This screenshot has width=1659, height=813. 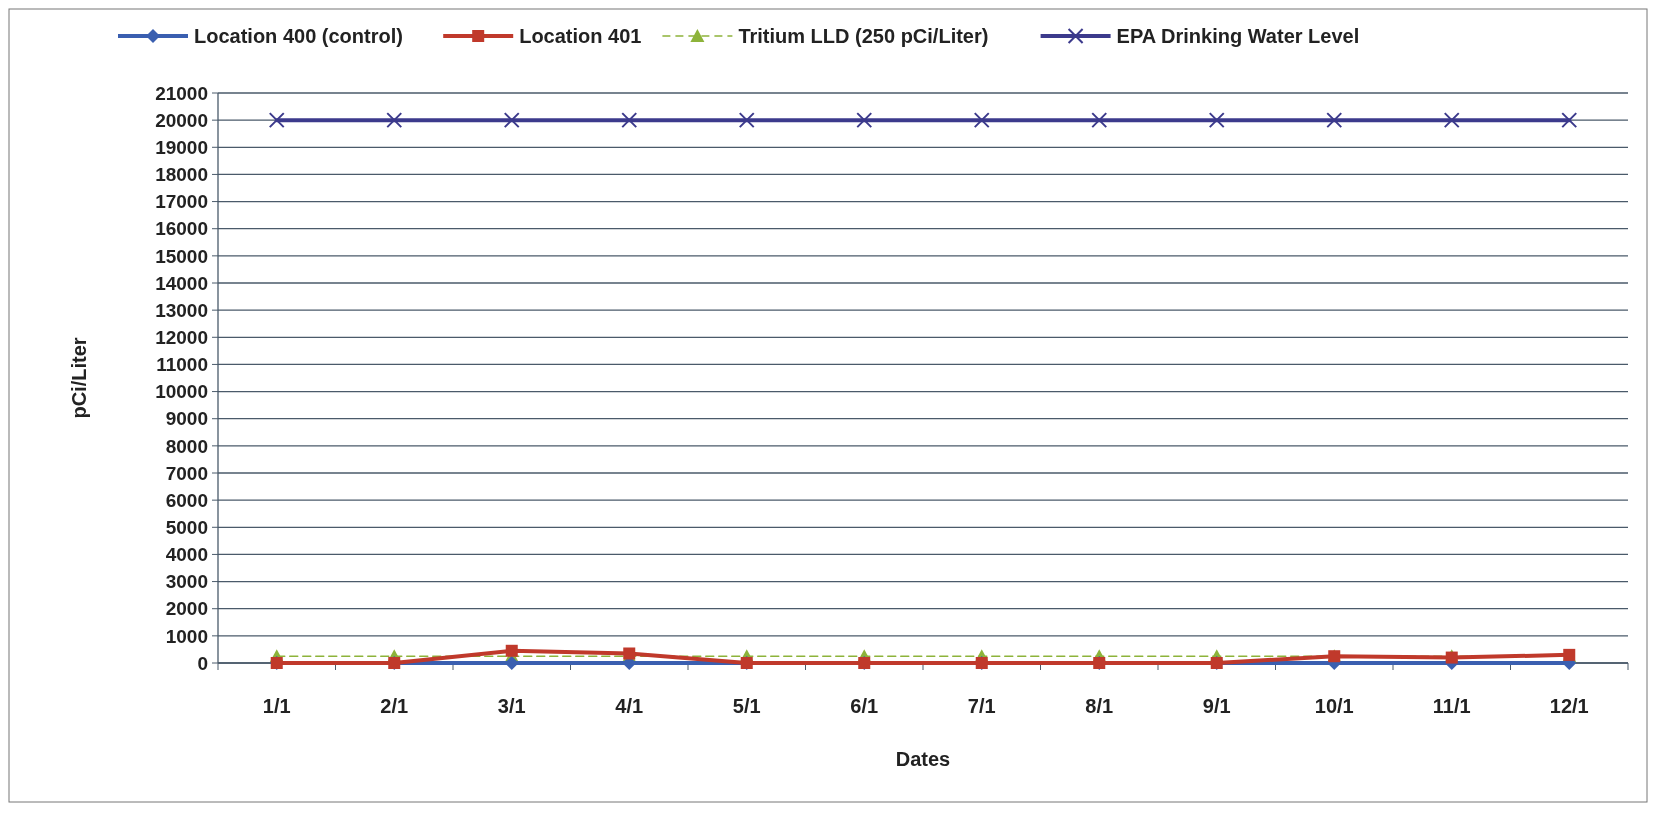 I want to click on y-tick-label: 12000, so click(x=181, y=337).